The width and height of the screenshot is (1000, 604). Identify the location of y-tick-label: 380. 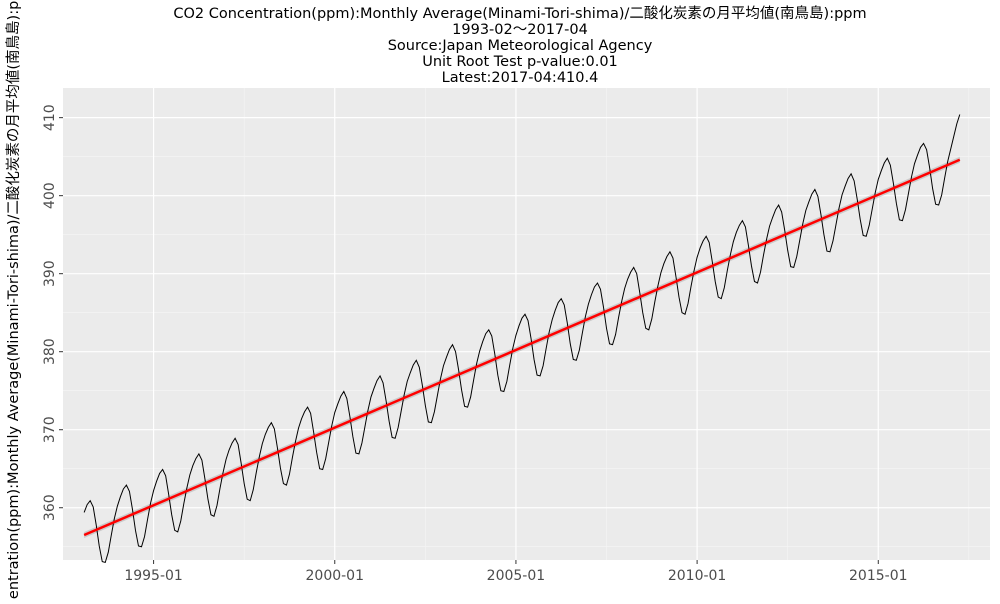
(50, 351).